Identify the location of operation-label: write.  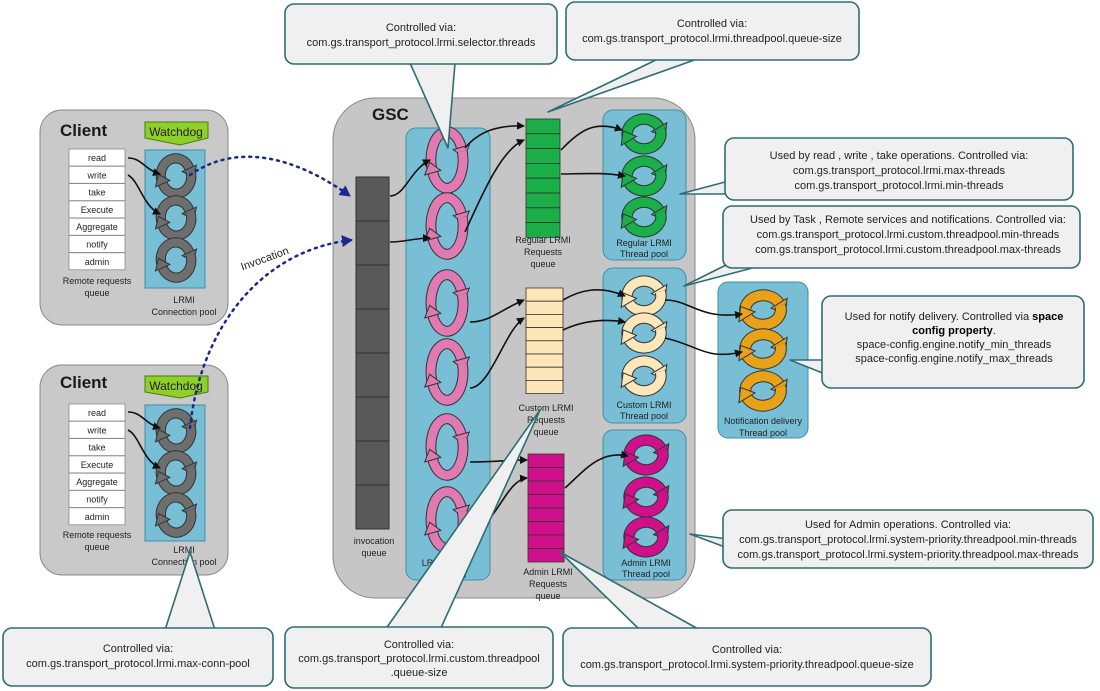
(96, 175).